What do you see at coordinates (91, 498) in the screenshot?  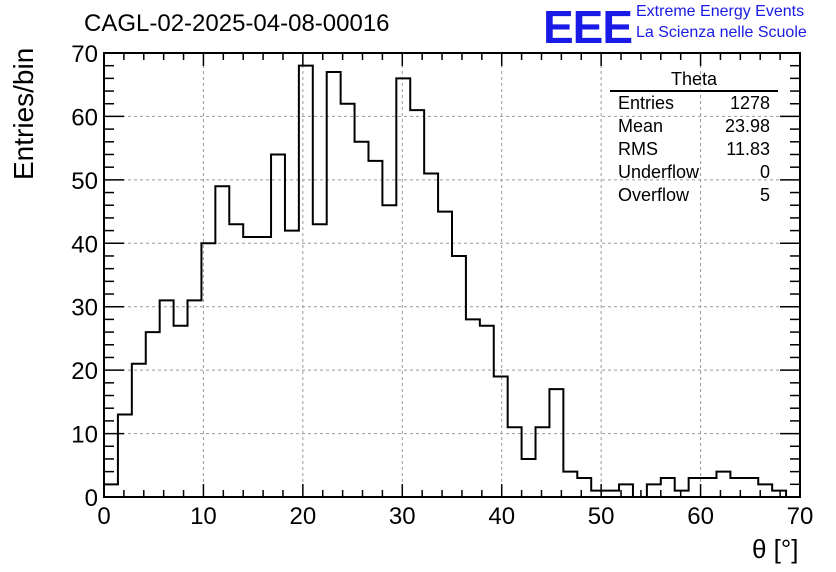 I see `y-tick-label: 0` at bounding box center [91, 498].